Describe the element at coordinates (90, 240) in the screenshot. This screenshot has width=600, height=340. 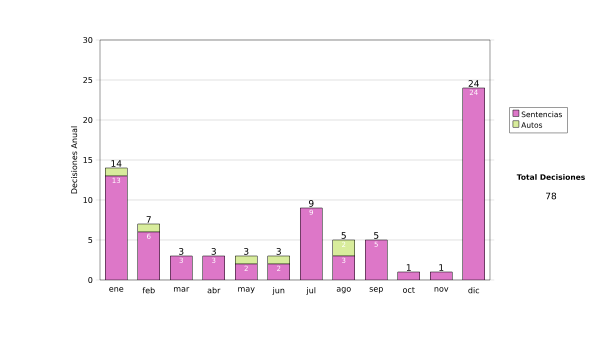
I see `y-tick-label: 5` at that location.